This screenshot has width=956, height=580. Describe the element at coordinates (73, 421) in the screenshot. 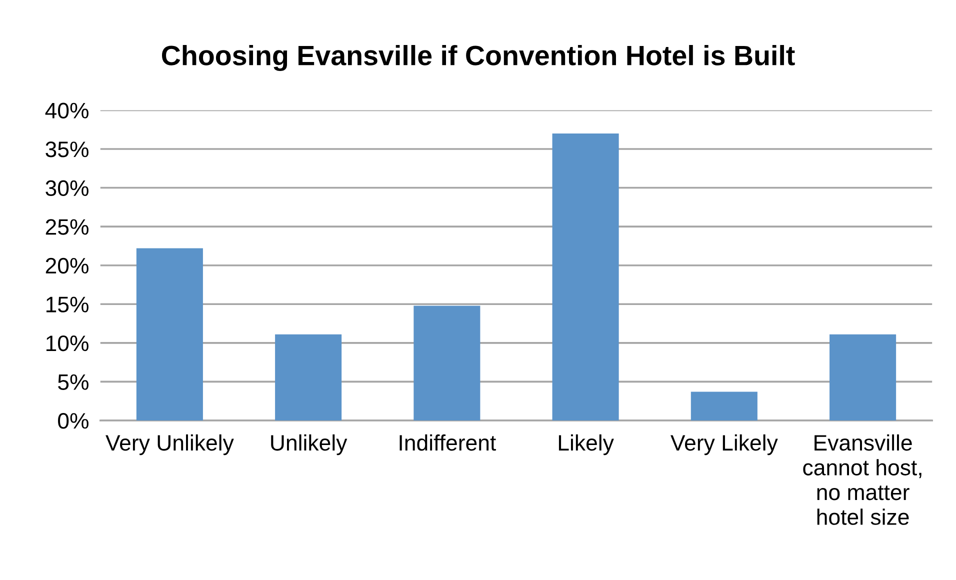

I see `y-tick-label: 0%` at that location.